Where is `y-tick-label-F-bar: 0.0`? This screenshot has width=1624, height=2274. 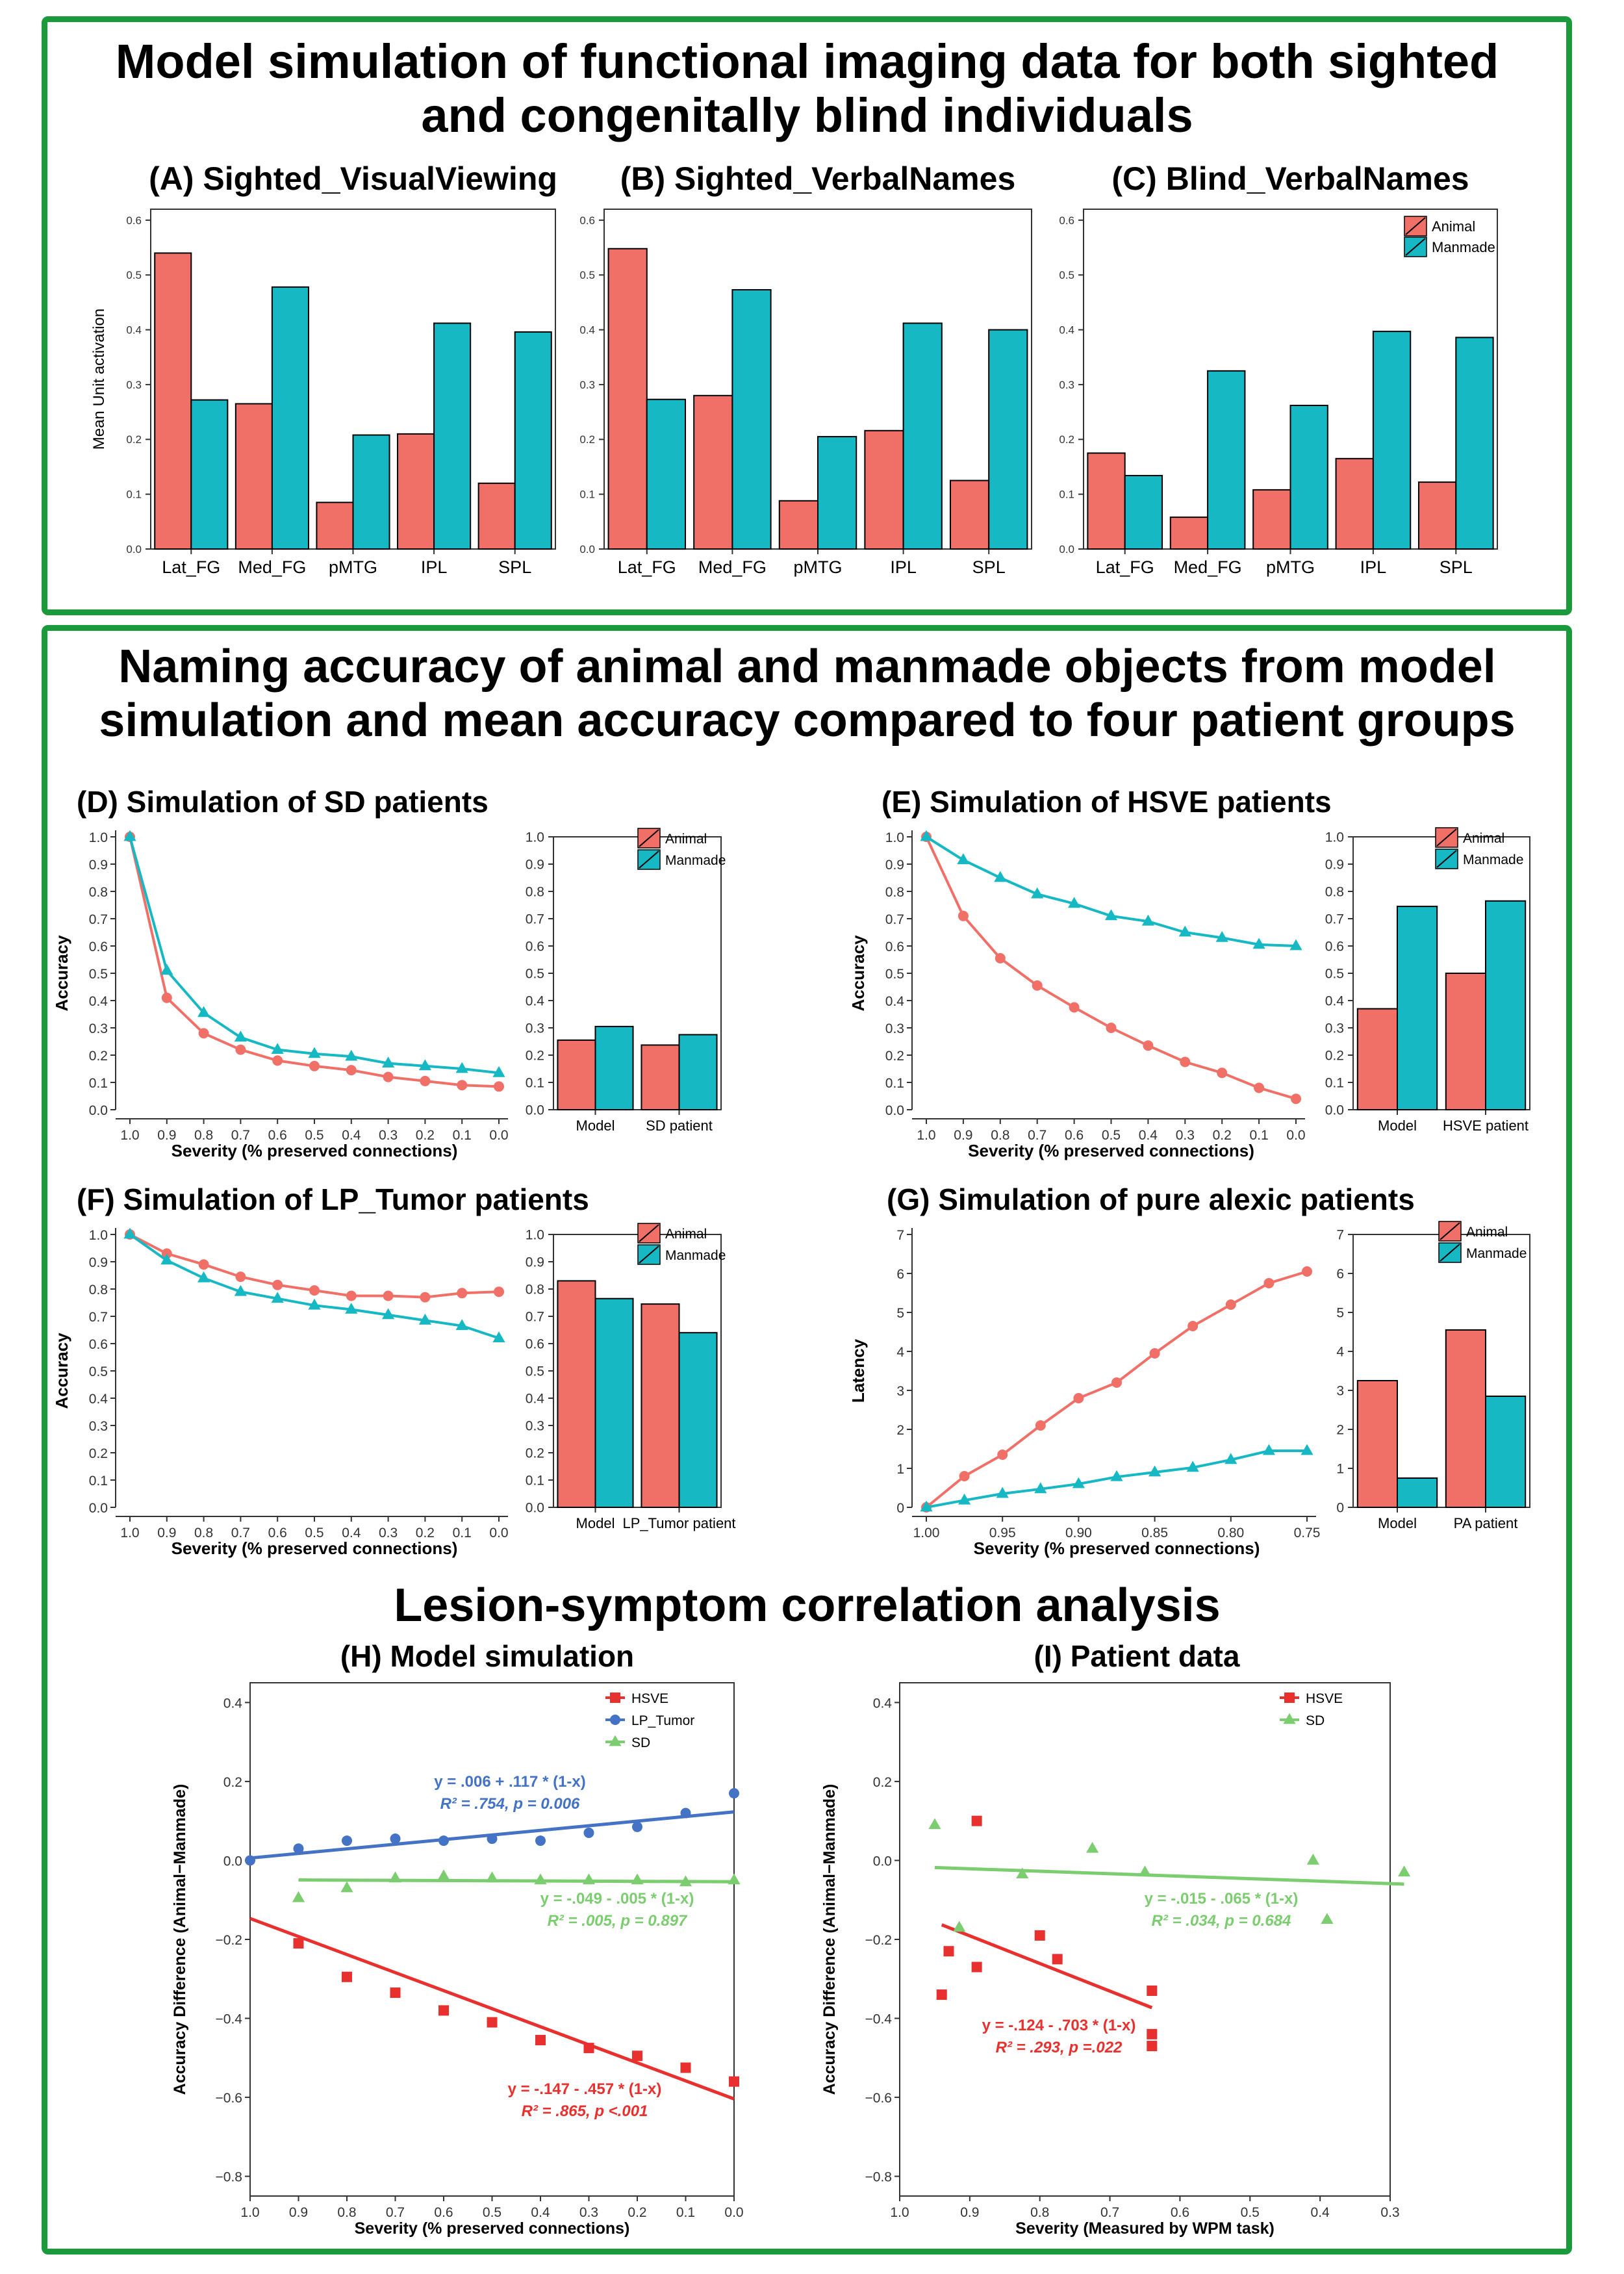
y-tick-label-F-bar: 0.0 is located at coordinates (535, 1507).